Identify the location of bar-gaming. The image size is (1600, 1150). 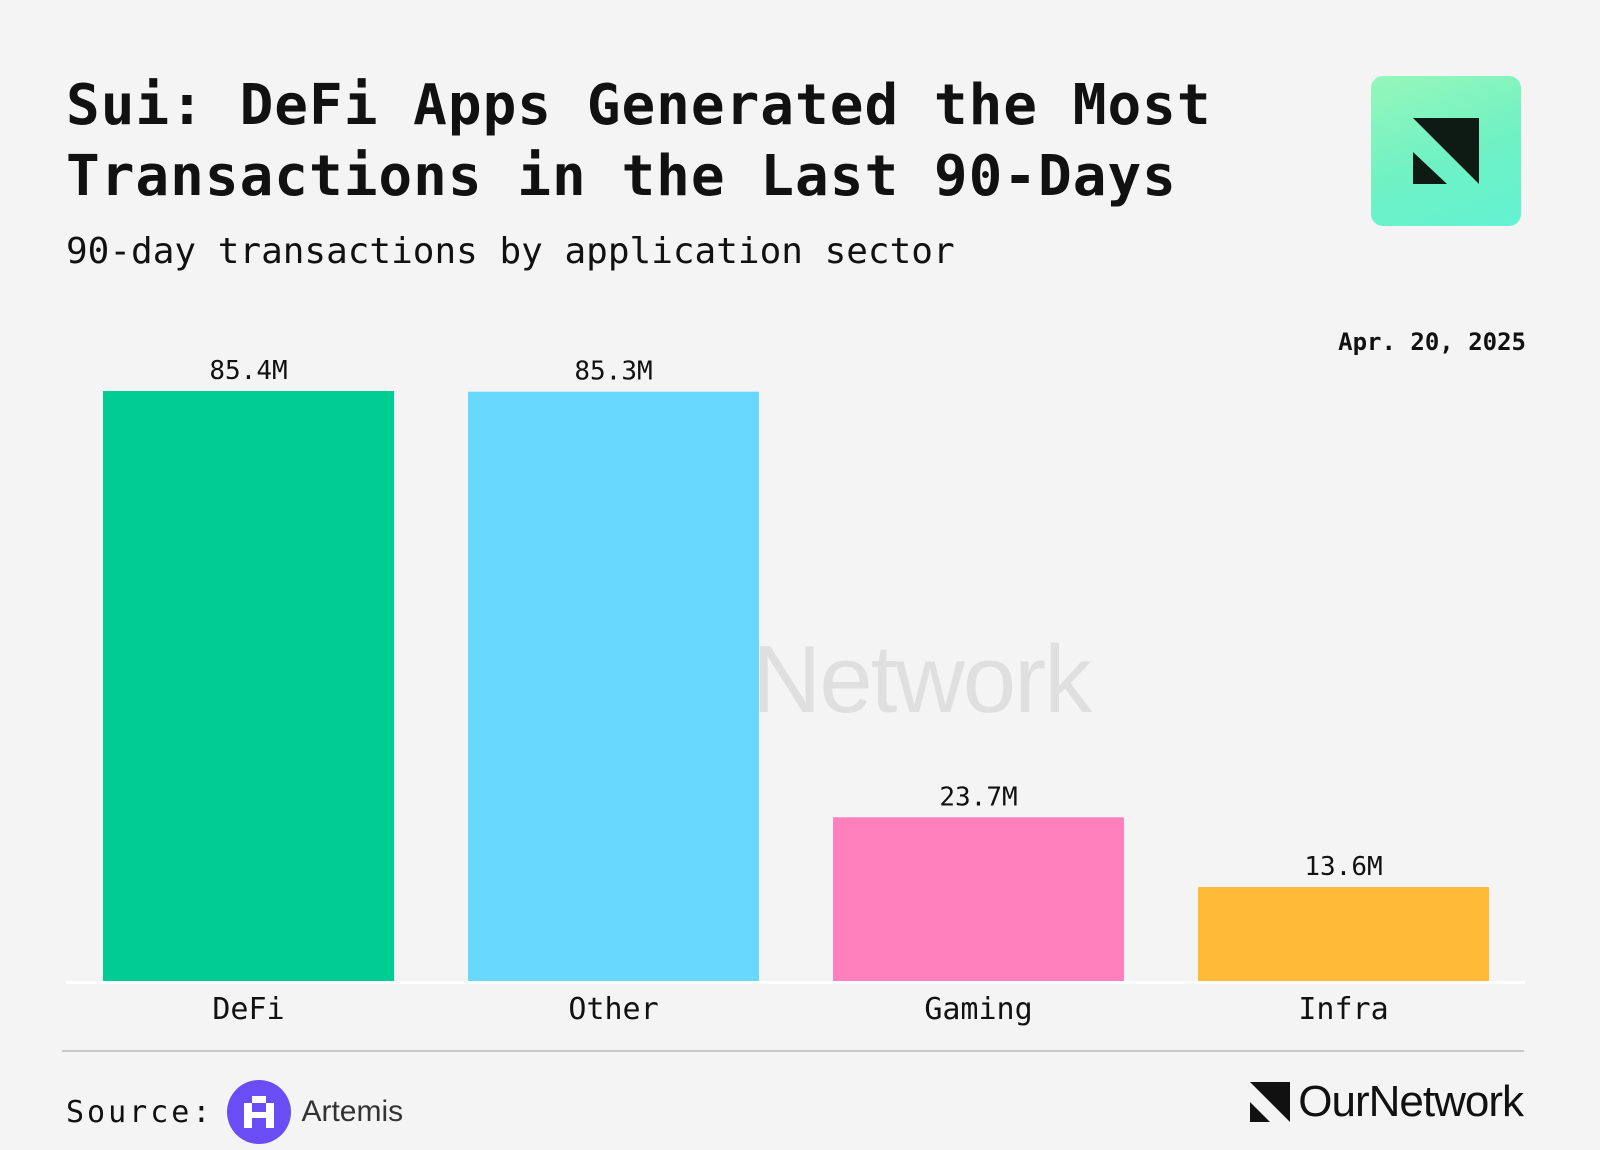
(978, 899).